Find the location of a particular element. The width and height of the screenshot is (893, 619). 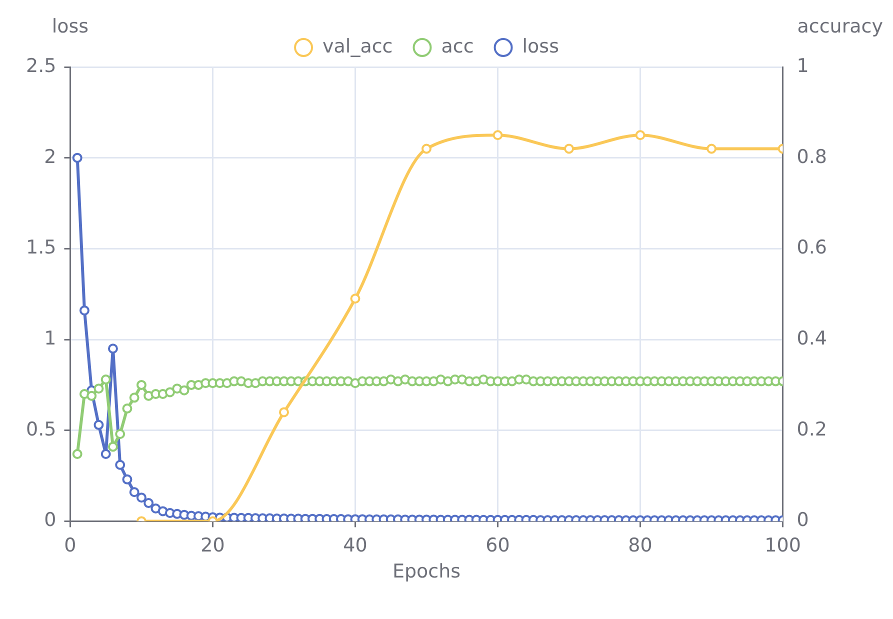

legend-label: loss is located at coordinates (540, 46).